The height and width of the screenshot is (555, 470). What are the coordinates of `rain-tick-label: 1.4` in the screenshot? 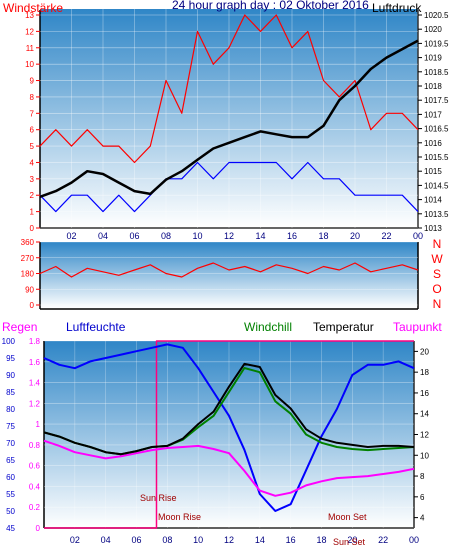 It's located at (35, 383).